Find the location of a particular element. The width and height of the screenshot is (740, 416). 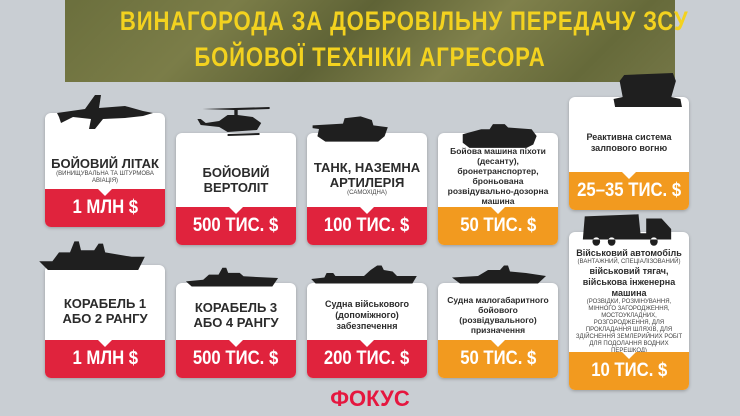

card-title: Реактивна система залпового вогню is located at coordinates (629, 142).